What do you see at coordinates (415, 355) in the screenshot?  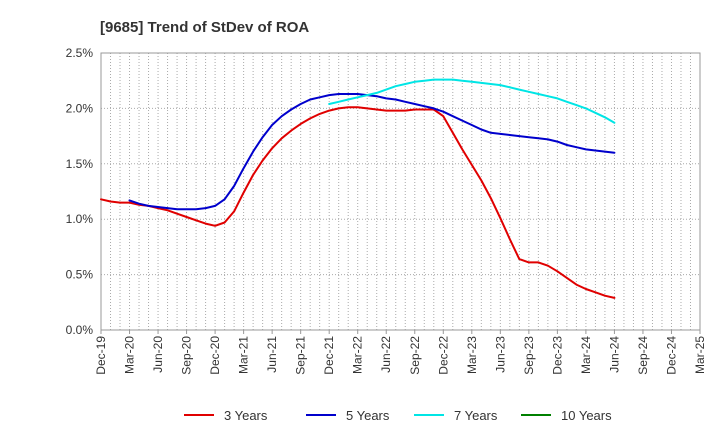 I see `x-tick-label: Sep-22` at bounding box center [415, 355].